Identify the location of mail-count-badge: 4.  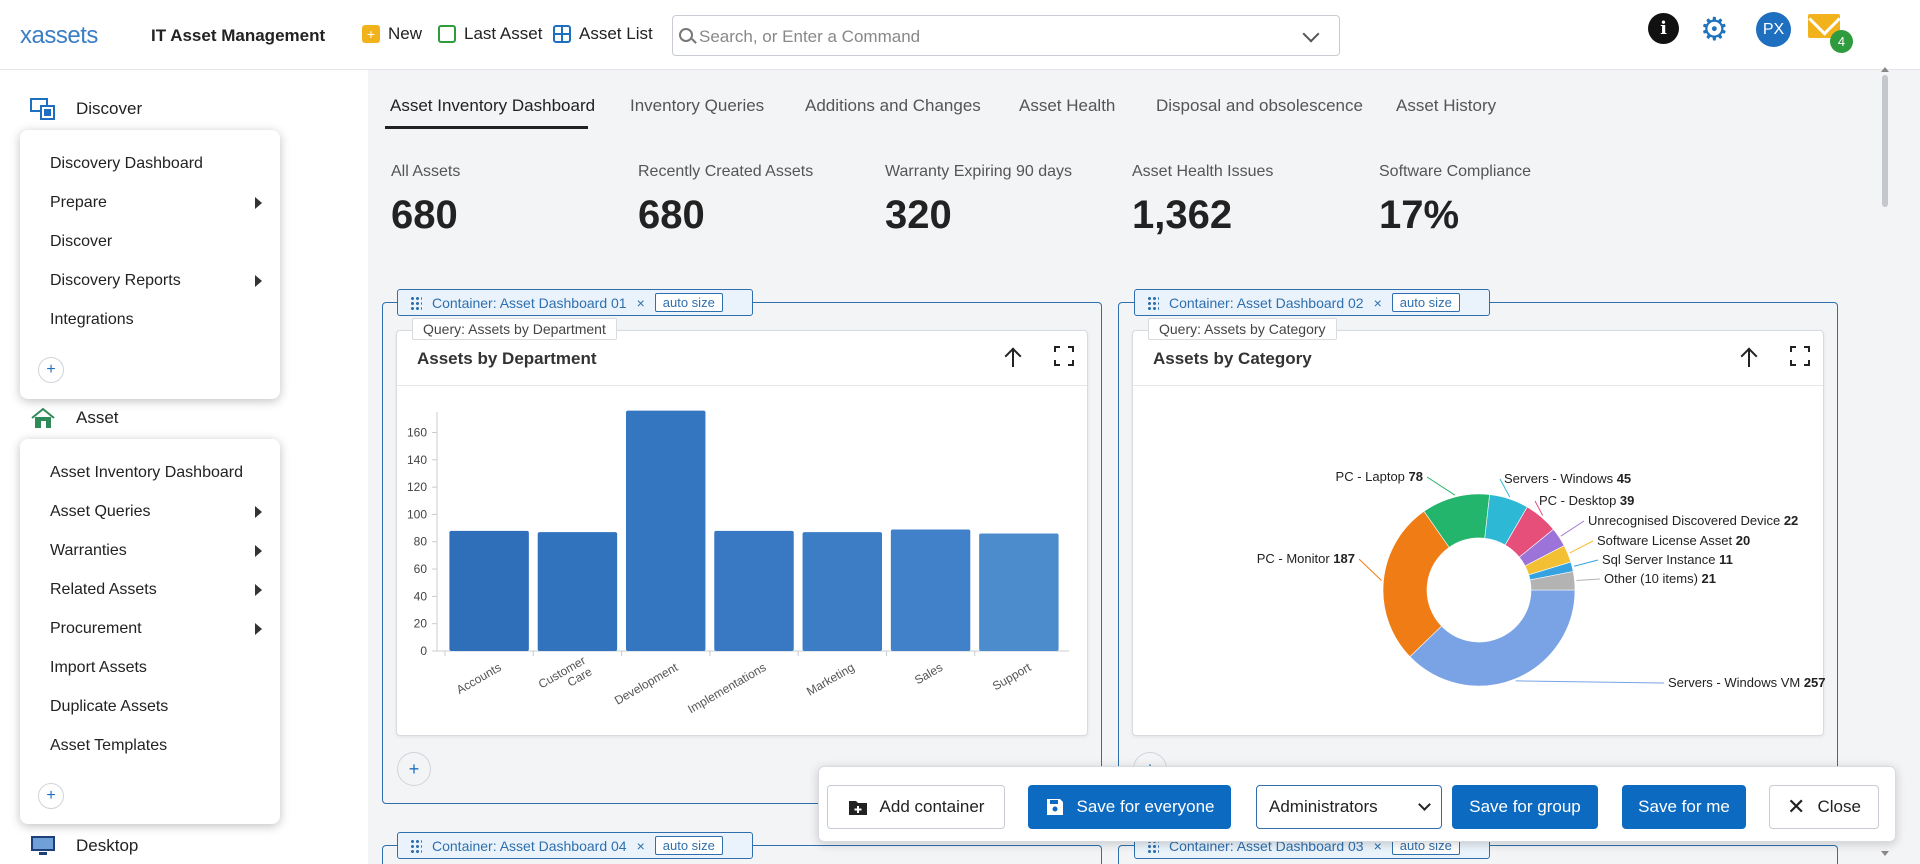
(1841, 41).